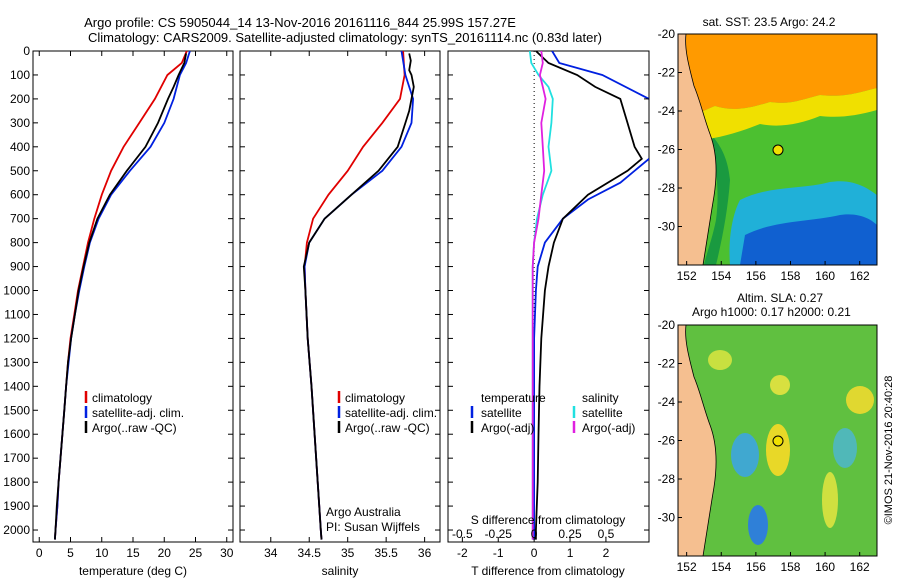 The height and width of the screenshot is (585, 900). Describe the element at coordinates (373, 527) in the screenshot. I see `float-pi: PI: Susan Wijffels` at that location.